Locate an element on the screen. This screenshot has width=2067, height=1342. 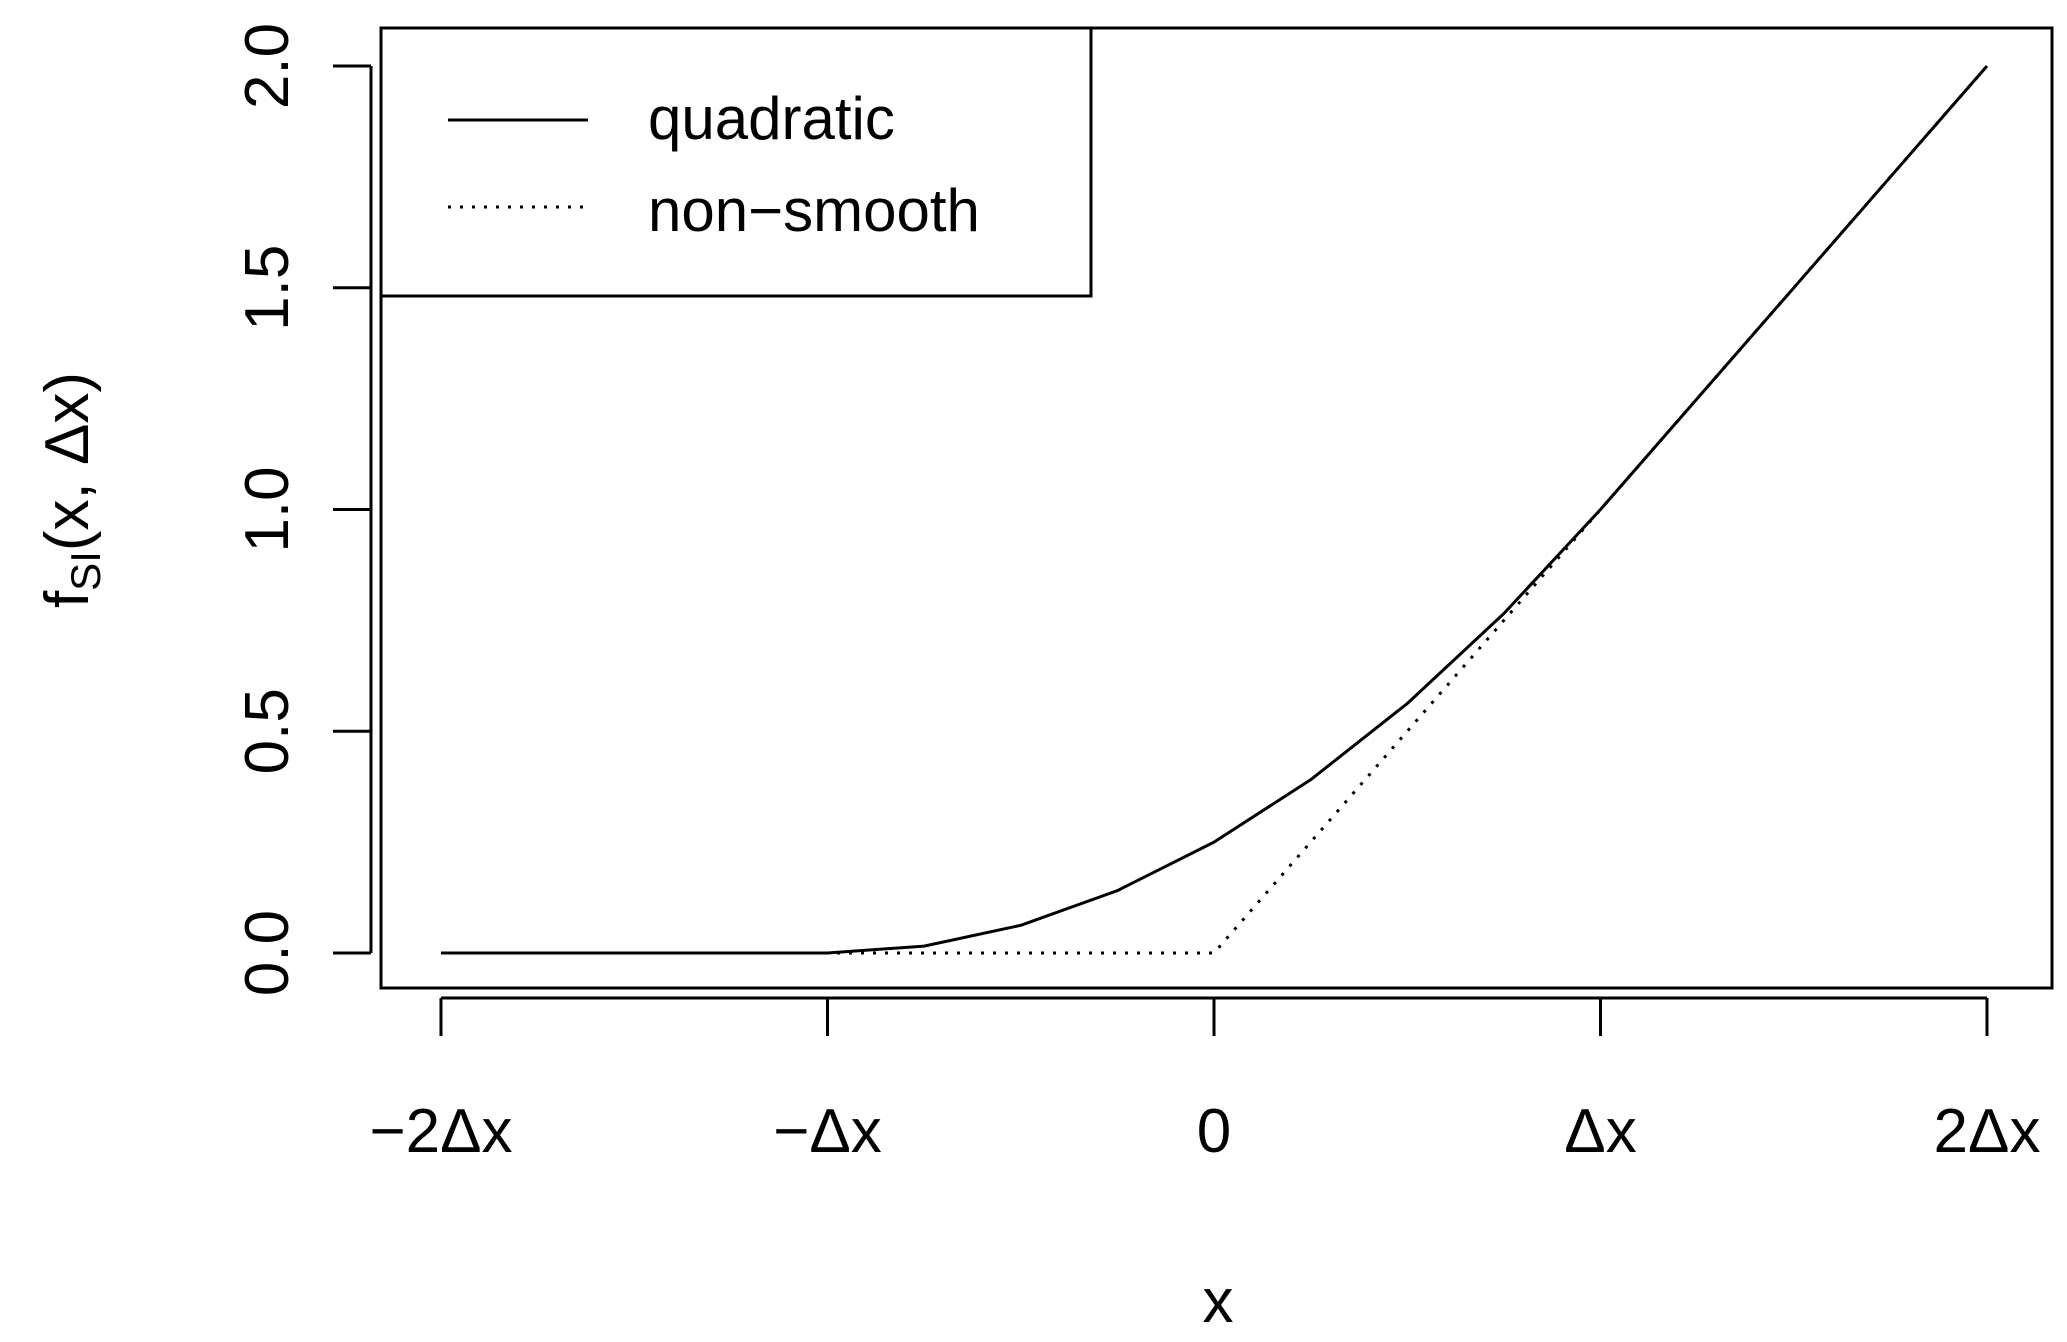
x-tick-label-2: 0 is located at coordinates (1214, 1131).